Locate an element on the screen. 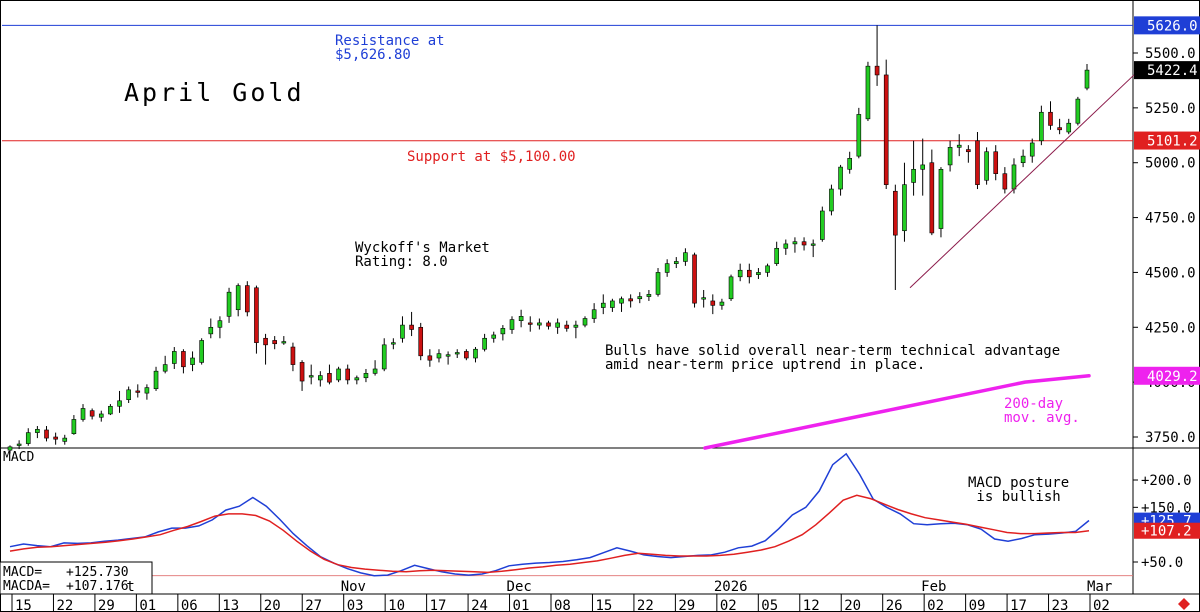 The height and width of the screenshot is (612, 1200). price-tick-label: 3750.0 is located at coordinates (1170, 438).